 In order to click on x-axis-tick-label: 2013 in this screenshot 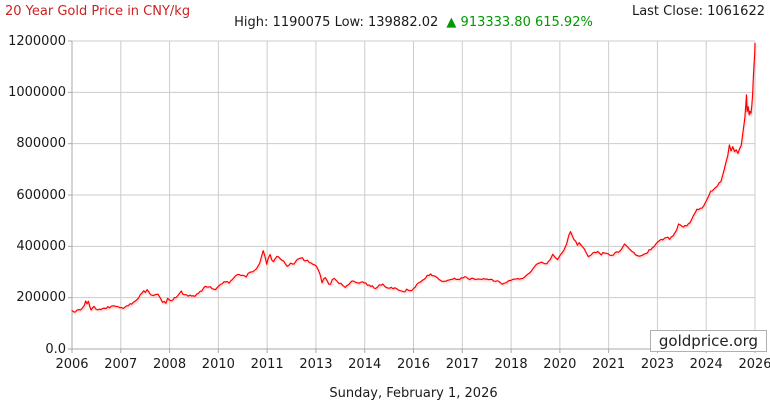, I will do `click(316, 364)`.